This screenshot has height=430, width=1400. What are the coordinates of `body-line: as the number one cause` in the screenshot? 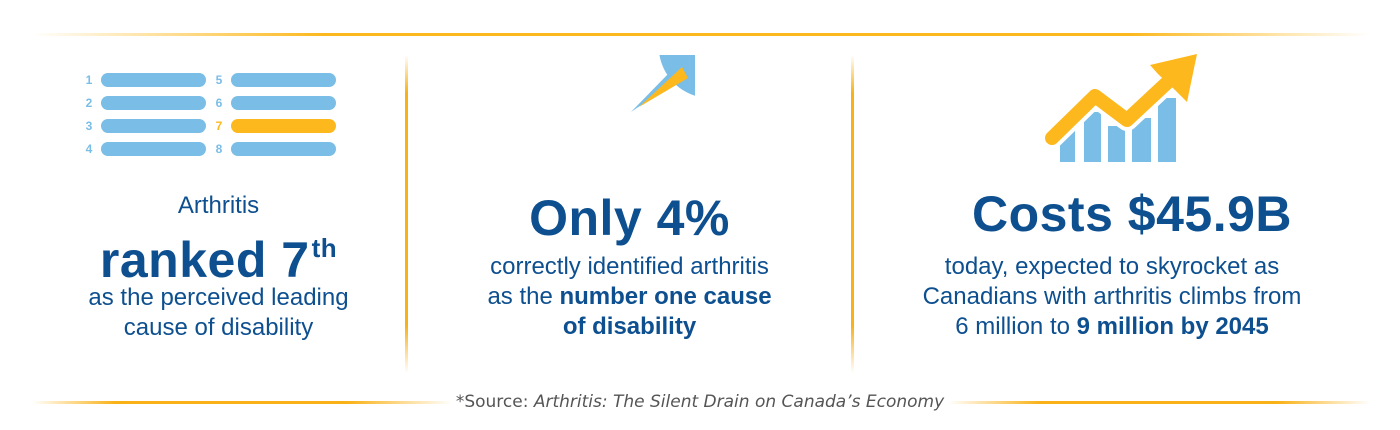 It's located at (629, 297).